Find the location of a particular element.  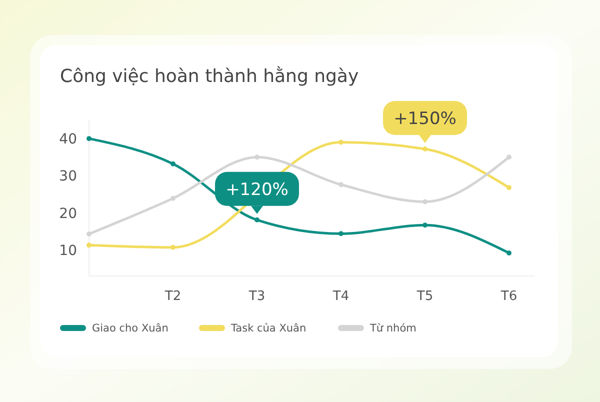

legend-label: Từ nhóm is located at coordinates (392, 328).